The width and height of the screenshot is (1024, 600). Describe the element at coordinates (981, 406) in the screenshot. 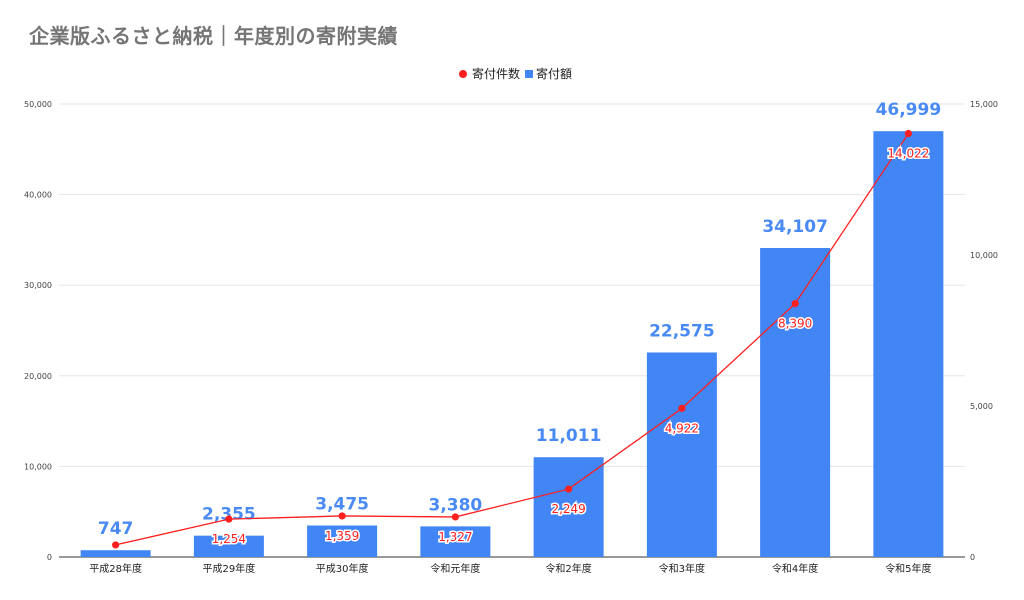

I see `y-right-tick-label: 5,000` at that location.